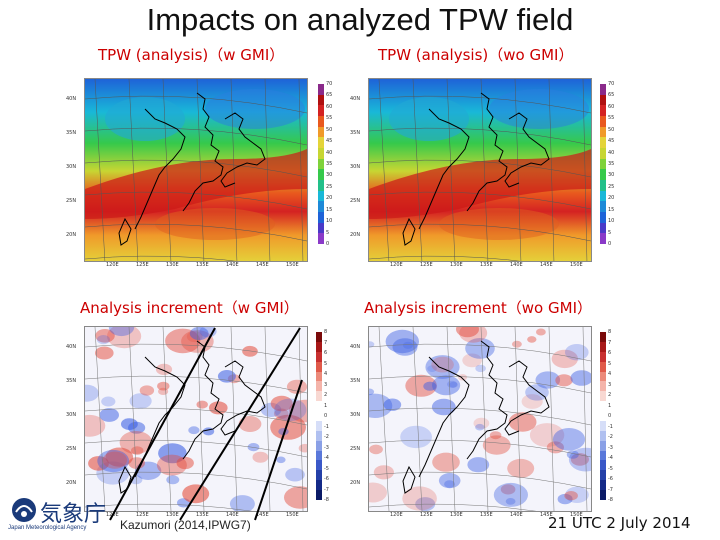 Image resolution: width=720 pixels, height=540 pixels. I want to click on colorbar-tick-label: 7, so click(326, 342).